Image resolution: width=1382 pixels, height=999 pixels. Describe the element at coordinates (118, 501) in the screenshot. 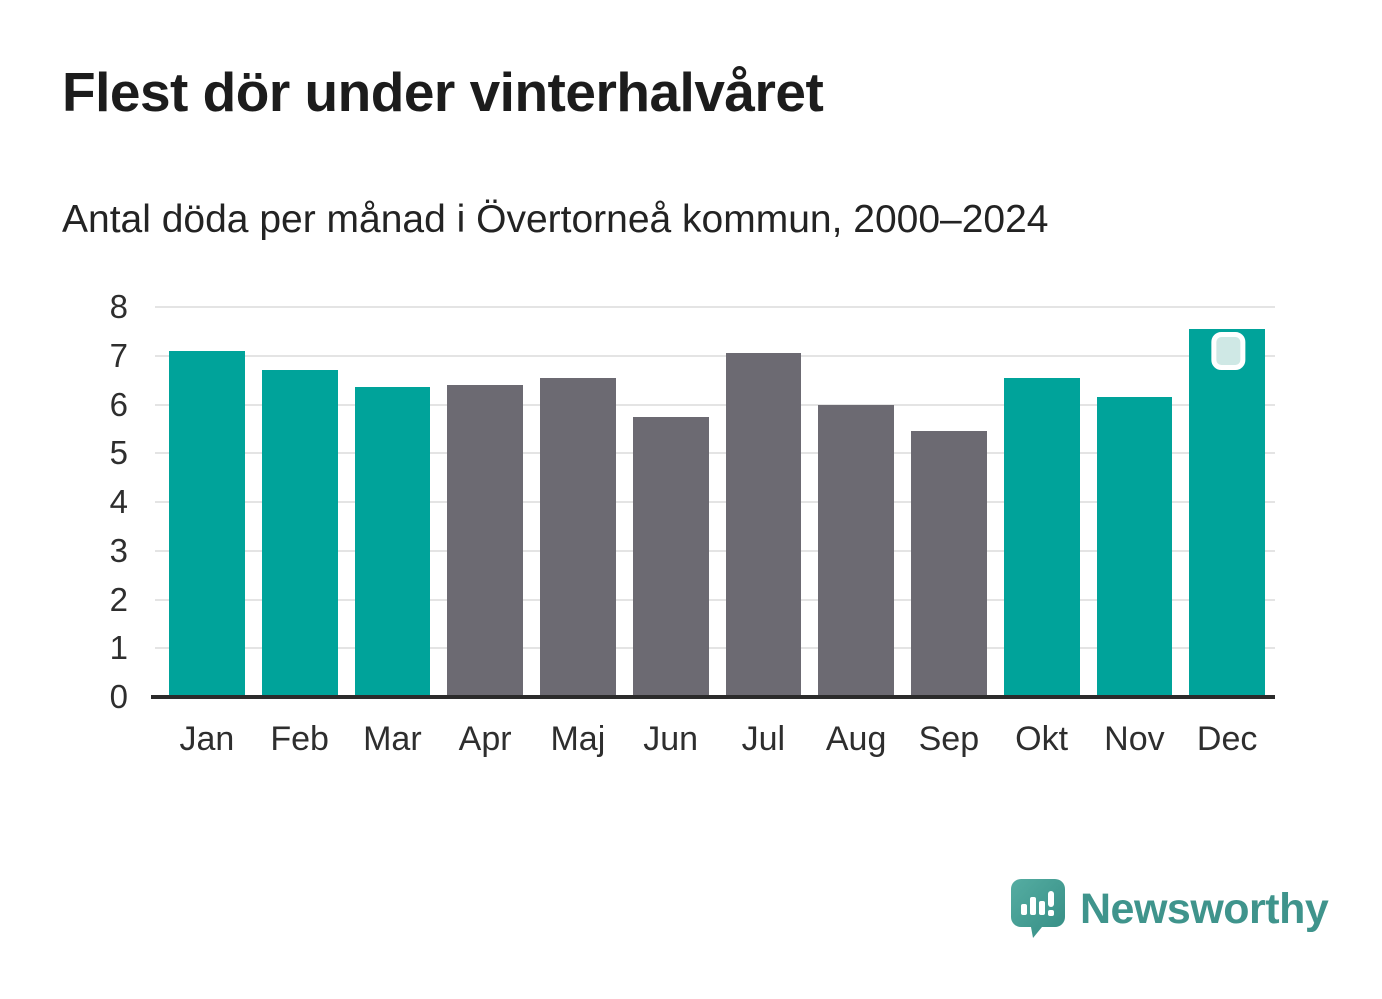

I see `y-tick-label-4: 4` at that location.